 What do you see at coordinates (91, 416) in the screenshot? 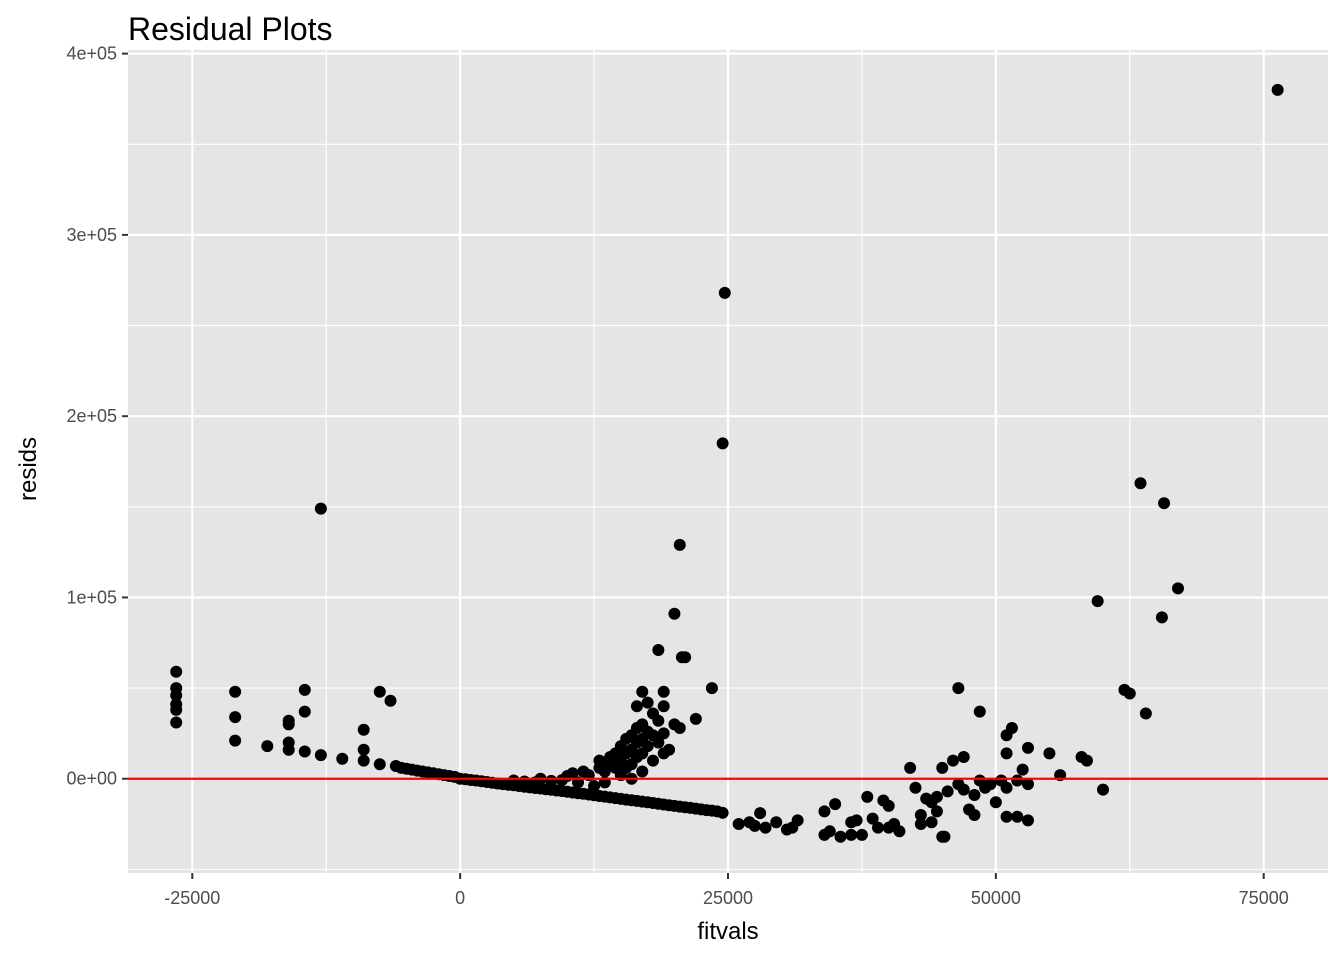
I see `y-tick-label: 2e+05` at bounding box center [91, 416].